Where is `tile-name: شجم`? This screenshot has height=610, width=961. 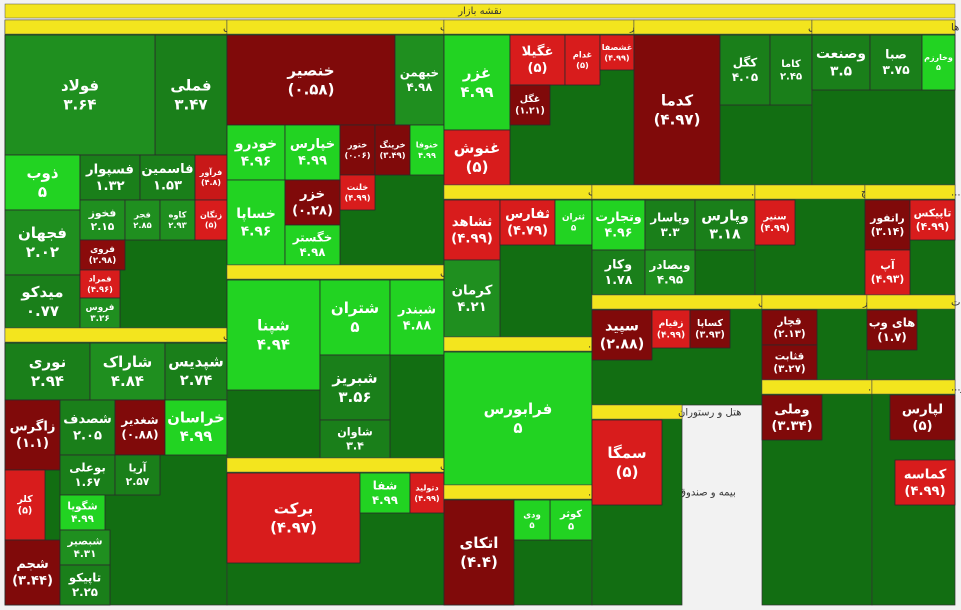 tile-name: شجم is located at coordinates (32, 564).